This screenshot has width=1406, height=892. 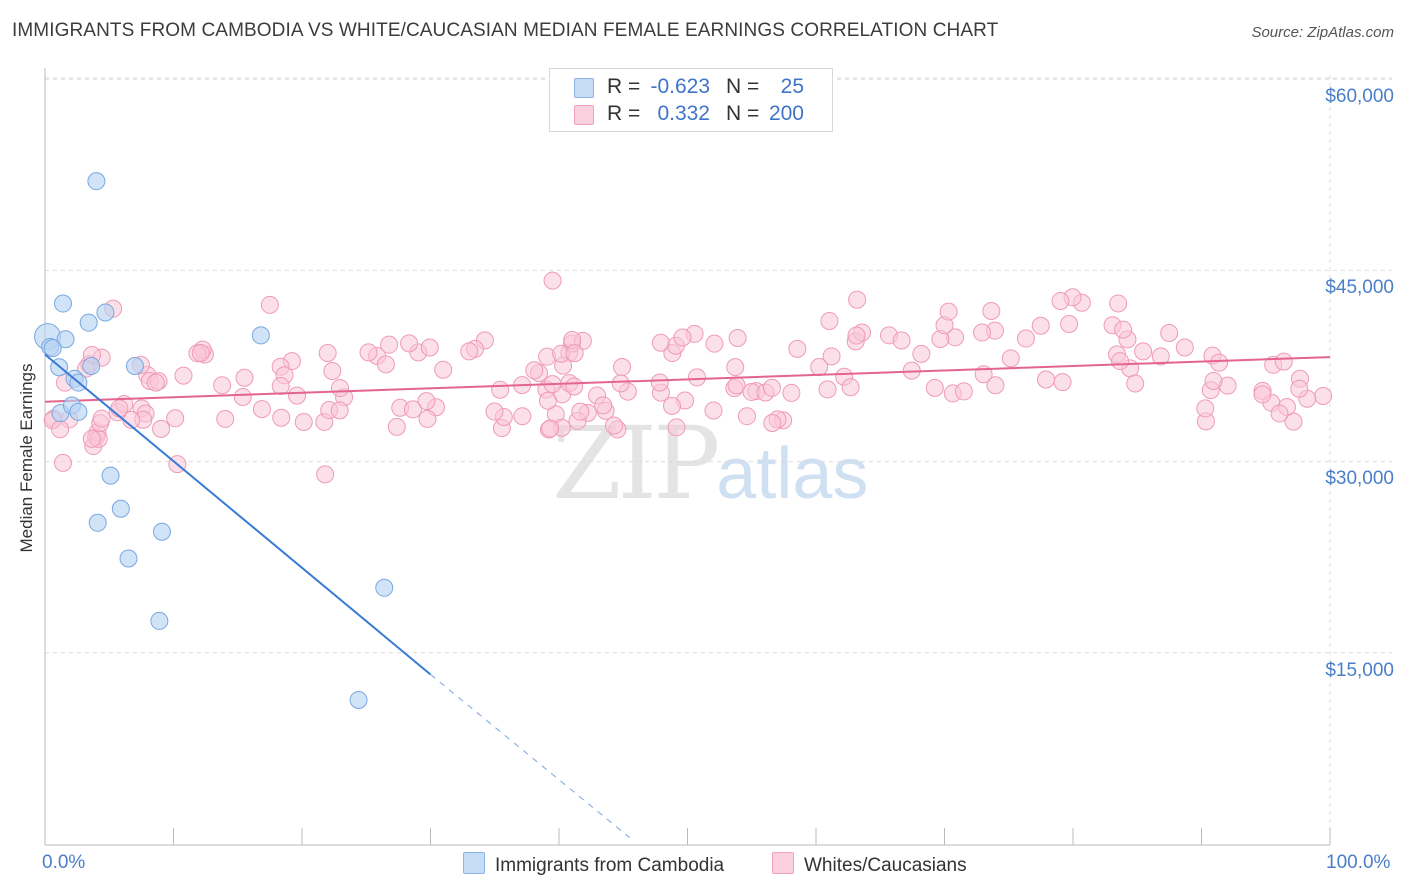 What do you see at coordinates (1359, 478) in the screenshot?
I see `y-tick-label-30000: $30,000` at bounding box center [1359, 478].